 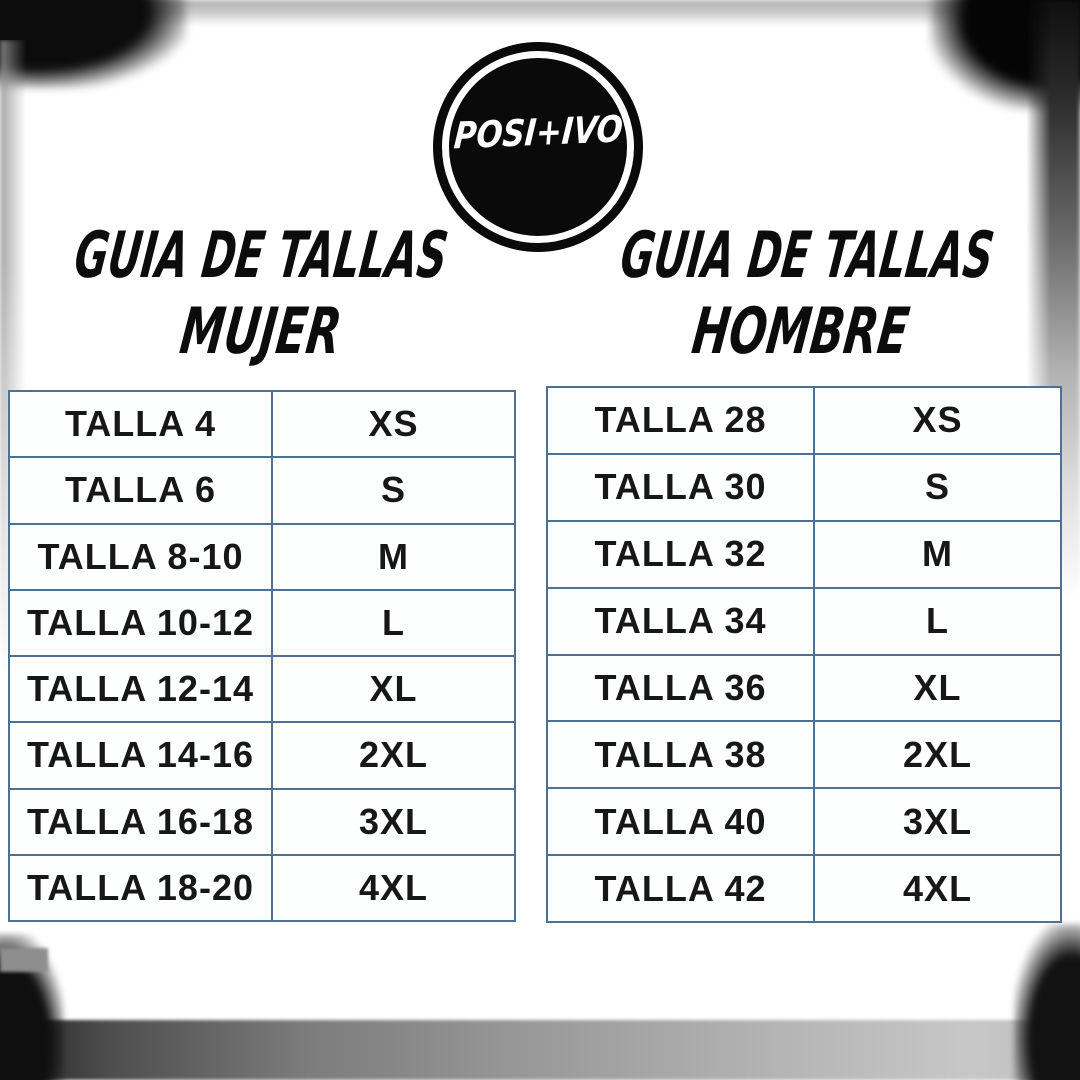 I want to click on talla-cell: TALLA 8-10, so click(x=140, y=556).